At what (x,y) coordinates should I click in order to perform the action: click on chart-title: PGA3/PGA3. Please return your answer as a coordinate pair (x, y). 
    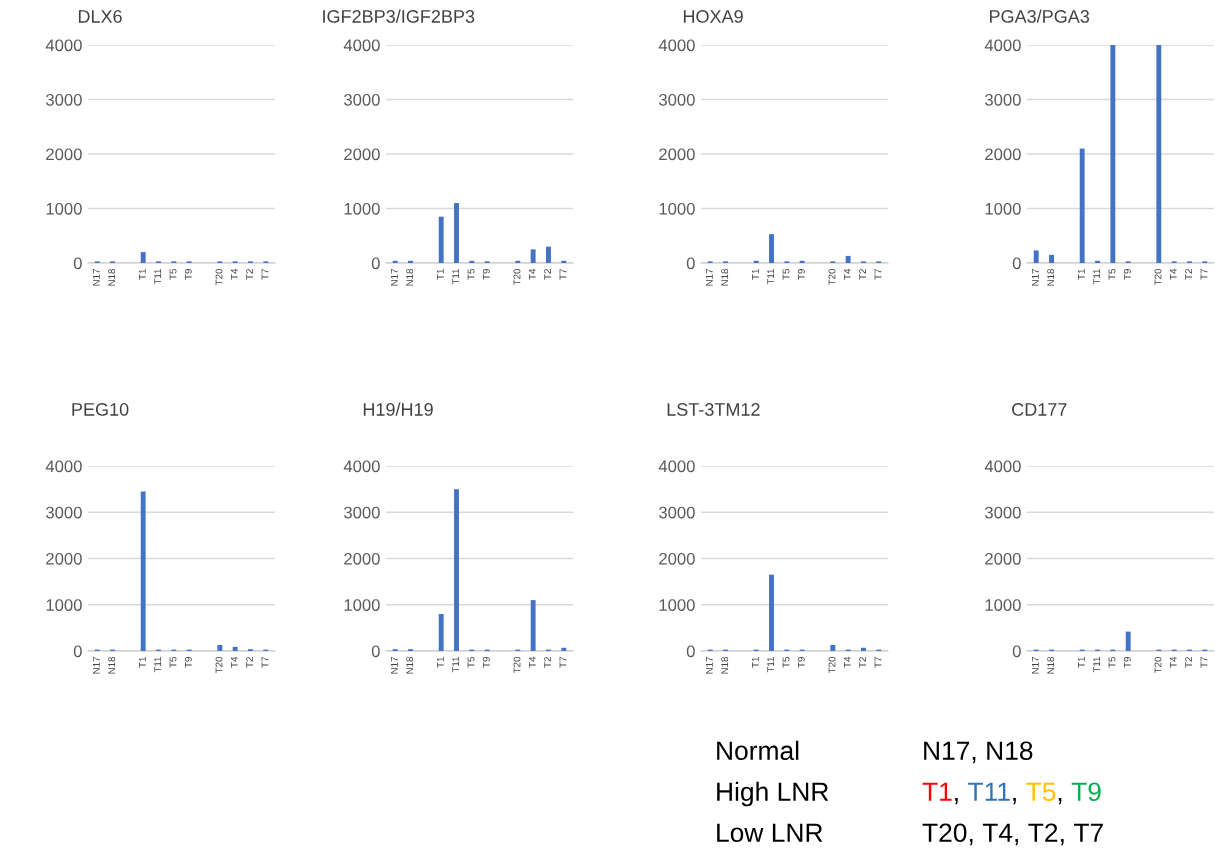
    Looking at the image, I should click on (1039, 16).